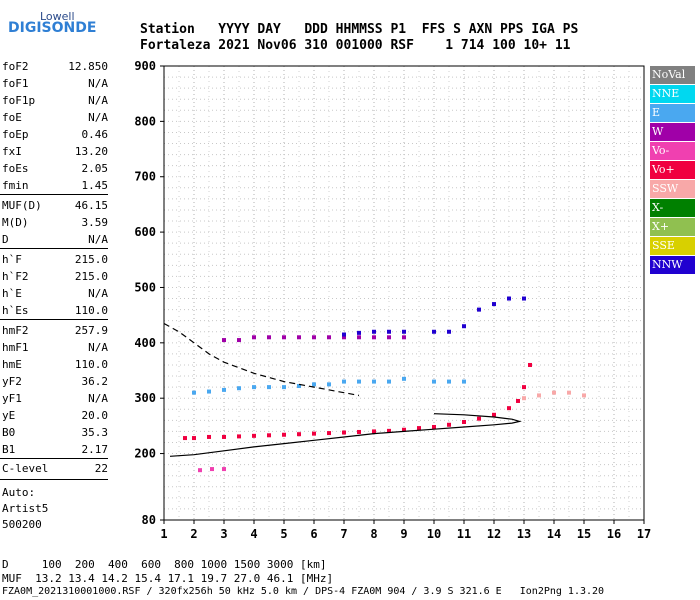  What do you see at coordinates (672, 170) in the screenshot?
I see `legend-item: Vo+` at bounding box center [672, 170].